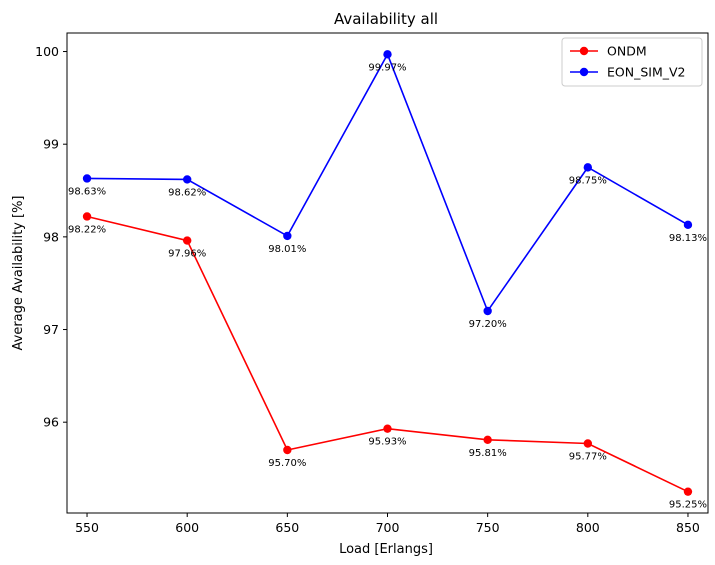 This screenshot has height=565, width=715. What do you see at coordinates (627, 51) in the screenshot?
I see `legend-label: ONDM` at bounding box center [627, 51].